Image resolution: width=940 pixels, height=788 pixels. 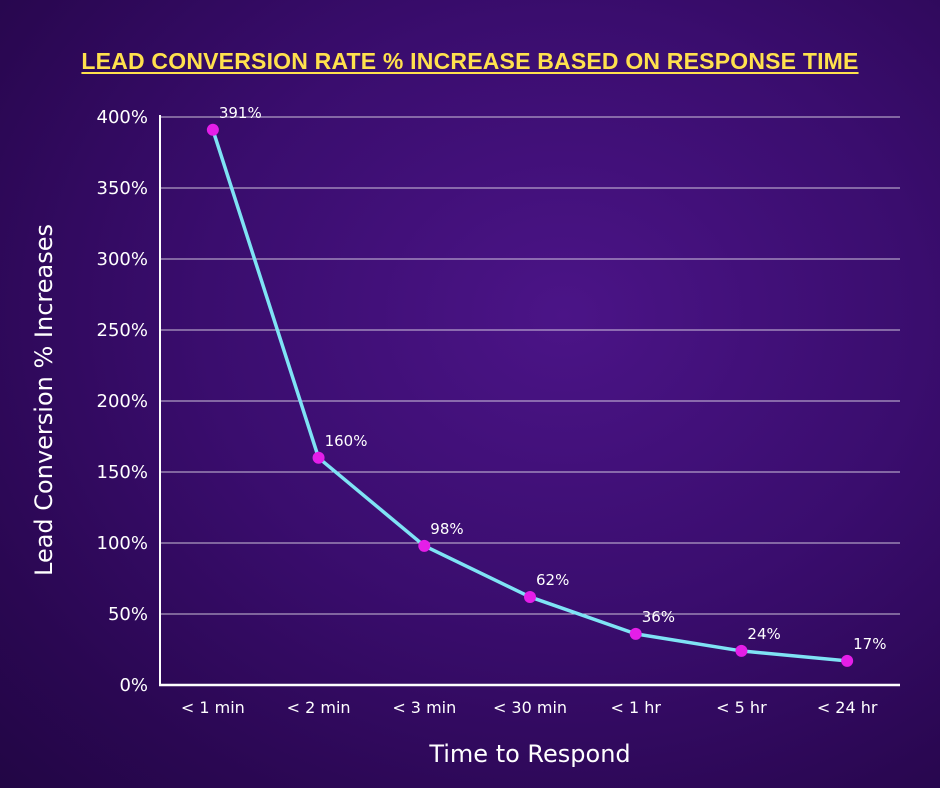 I want to click on y-tick-labels: 0% 50% 100% 150% 200% 250% 300% 350% 400%, so click(x=122, y=401).